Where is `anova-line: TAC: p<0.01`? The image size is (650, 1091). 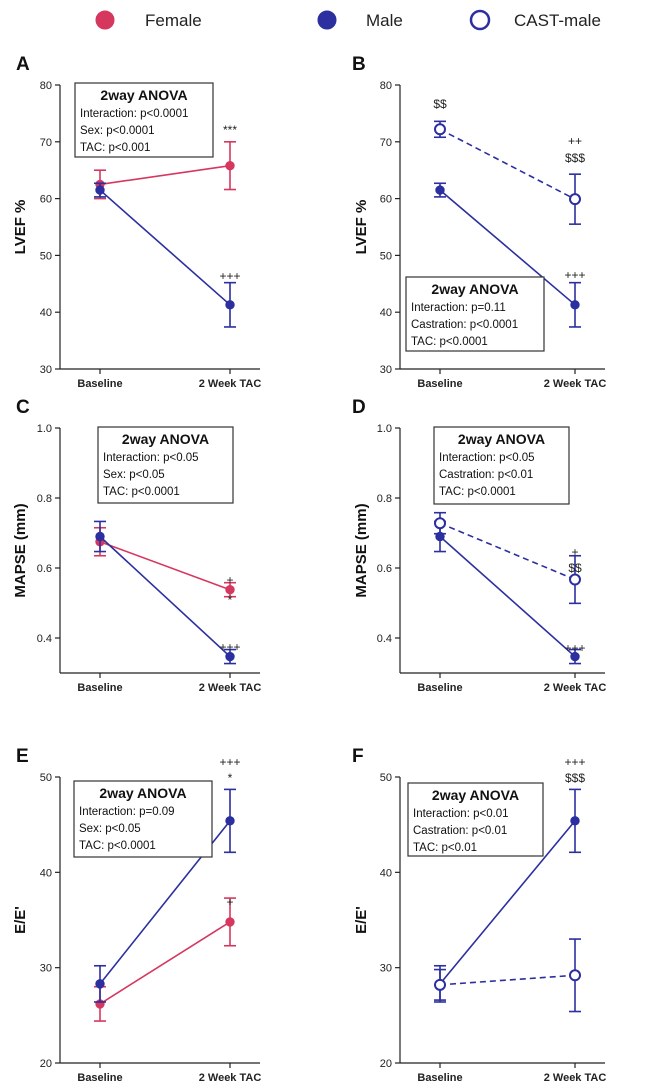 anova-line: TAC: p<0.01 is located at coordinates (445, 848).